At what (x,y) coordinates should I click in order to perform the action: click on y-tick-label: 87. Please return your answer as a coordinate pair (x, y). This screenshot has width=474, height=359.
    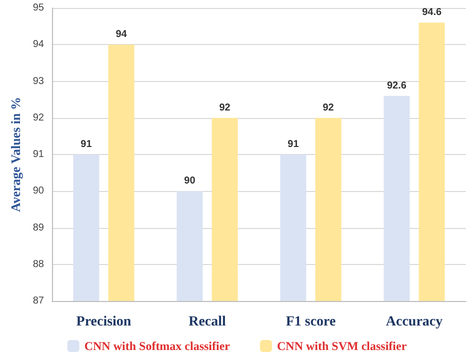
    Looking at the image, I should click on (38, 301).